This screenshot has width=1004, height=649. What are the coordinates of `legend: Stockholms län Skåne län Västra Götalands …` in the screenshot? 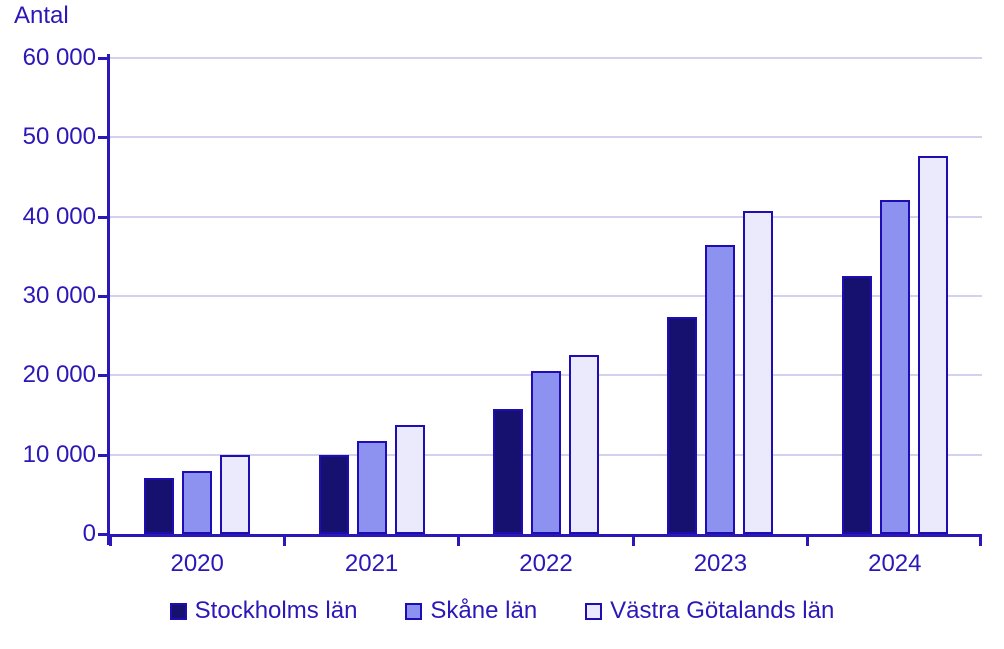 It's located at (502, 611).